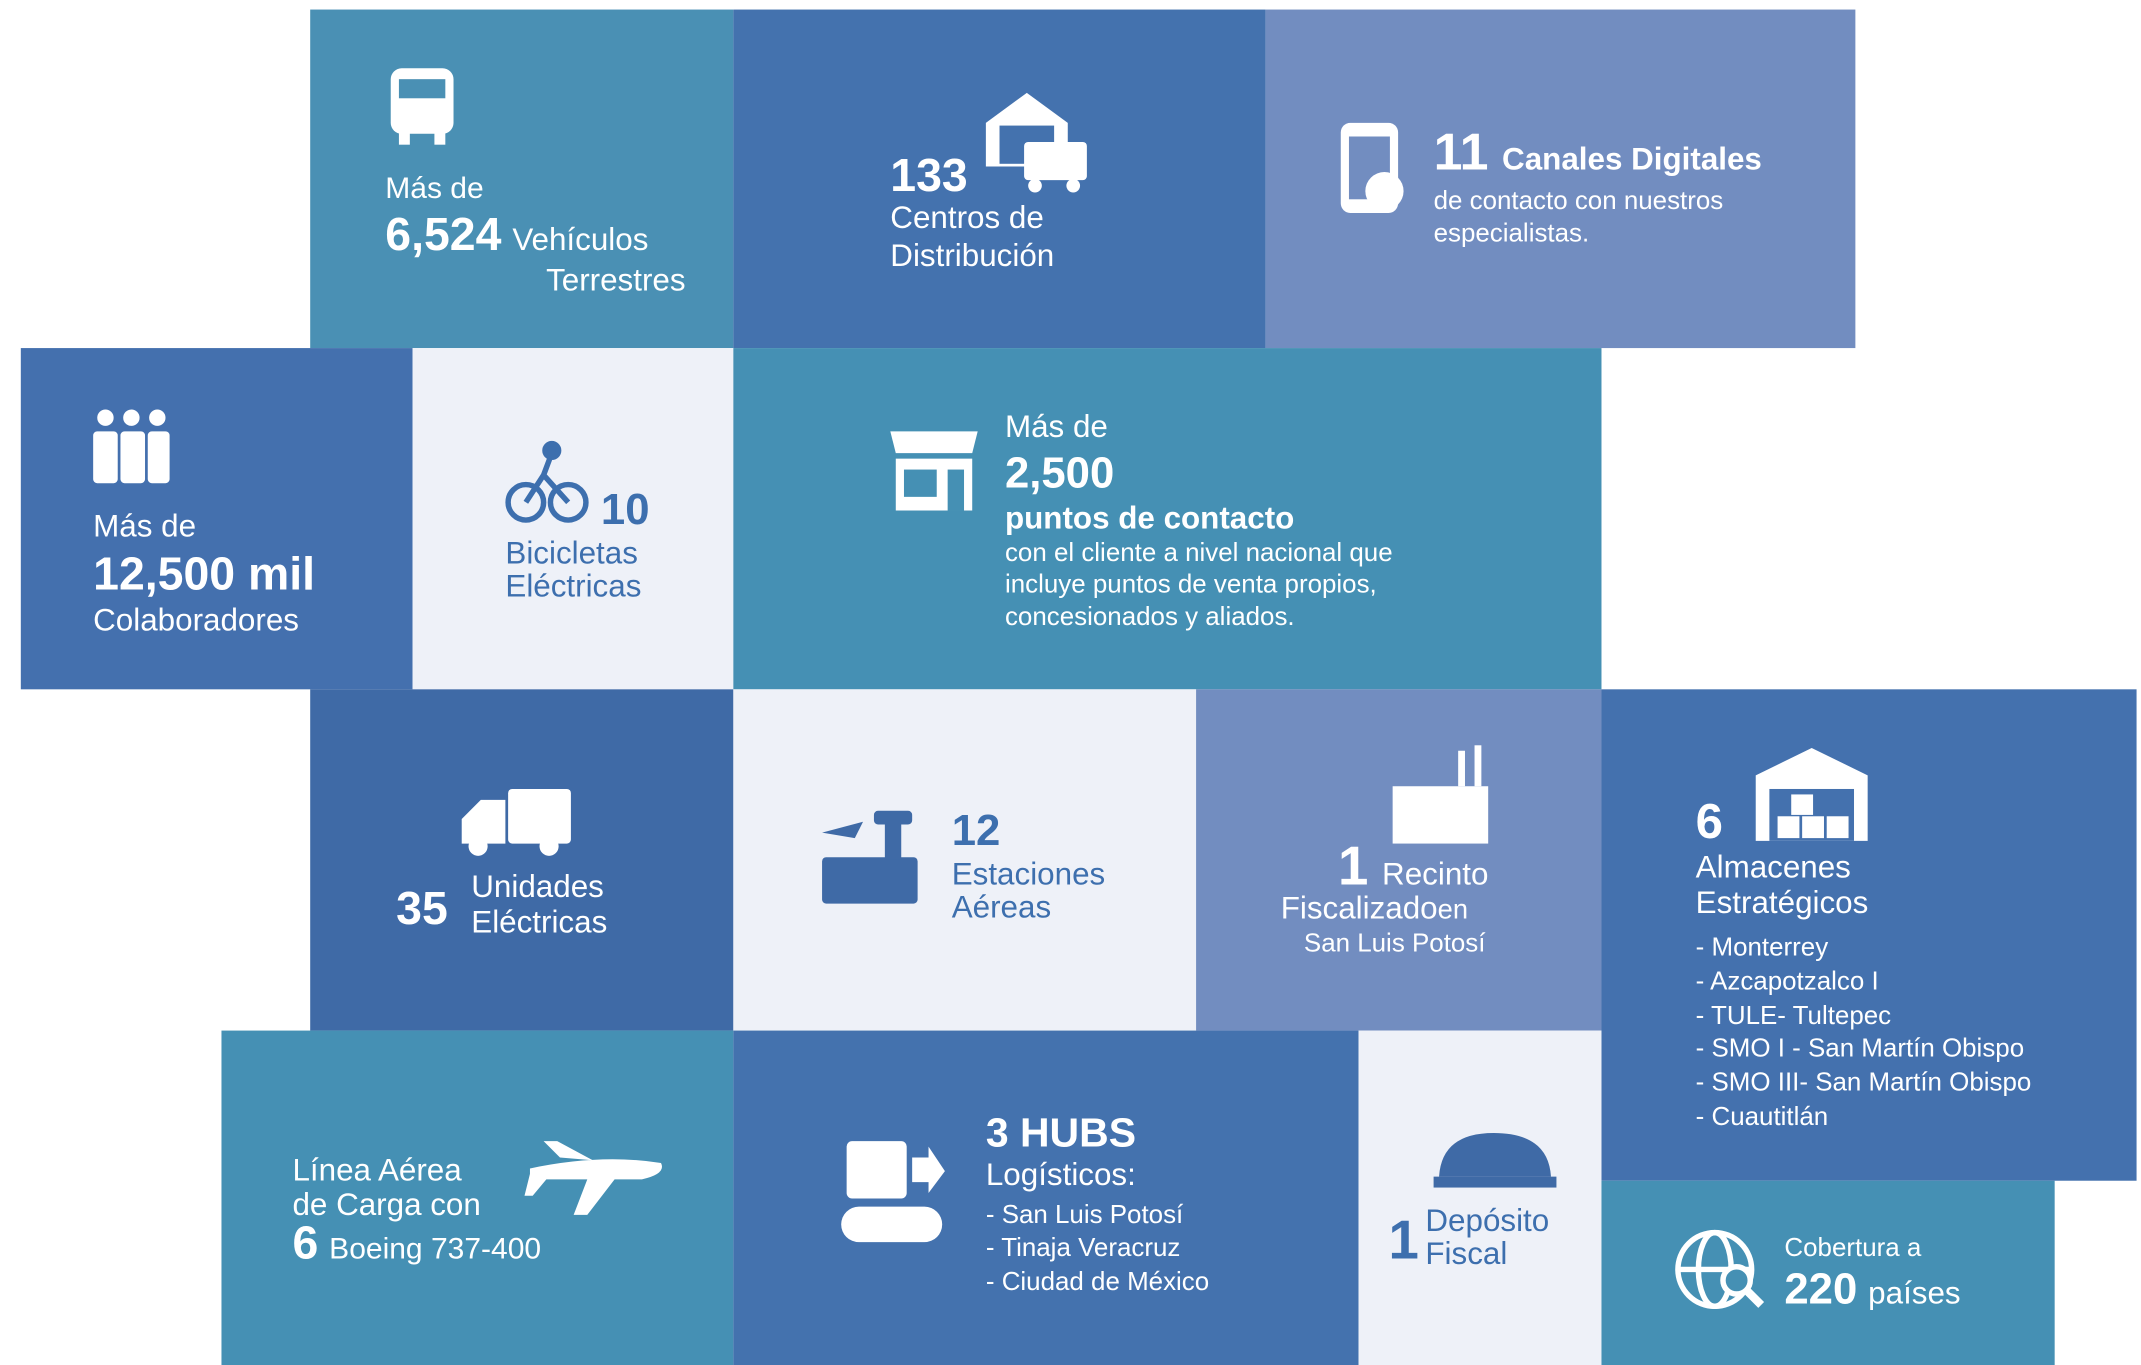  Describe the element at coordinates (1097, 1282) in the screenshot. I see `tile-text: - Ciudad de México` at that location.